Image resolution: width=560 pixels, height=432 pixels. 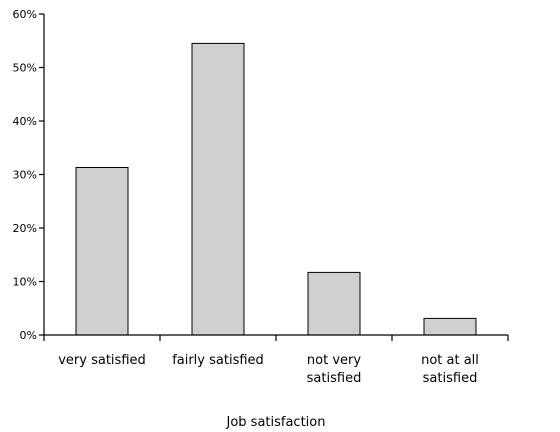 I want to click on x-tick-label-2: fairly satisfied, so click(x=218, y=360).